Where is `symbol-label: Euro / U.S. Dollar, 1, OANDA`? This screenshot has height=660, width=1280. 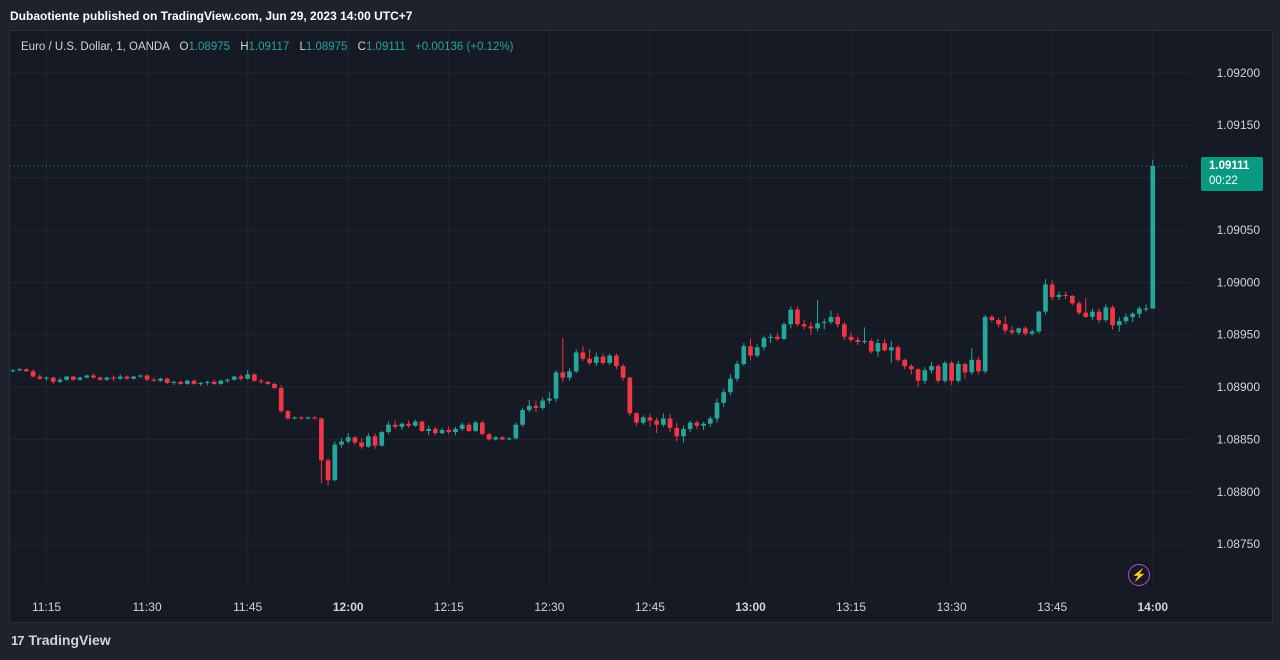
symbol-label: Euro / U.S. Dollar, 1, OANDA is located at coordinates (95, 47).